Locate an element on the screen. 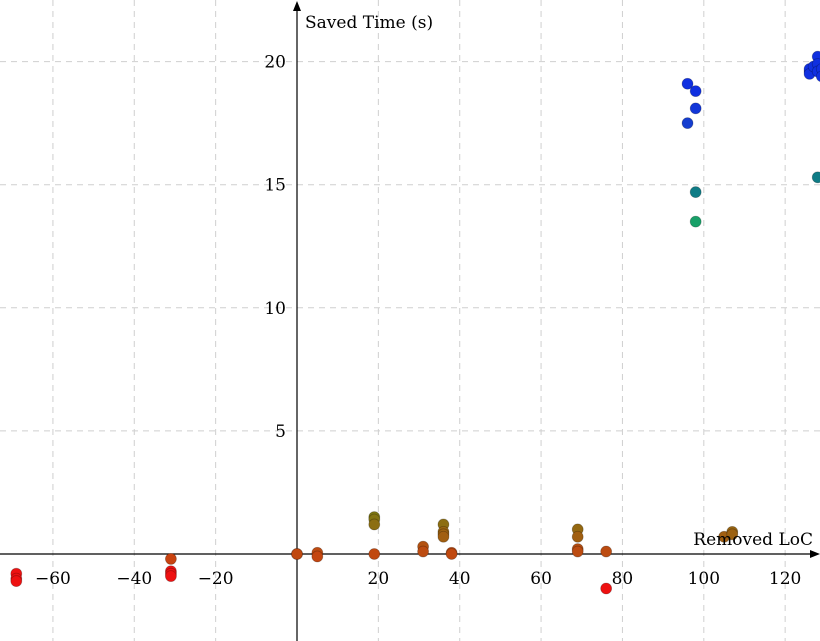 The width and height of the screenshot is (820, 641). x-tick-label: 80 is located at coordinates (623, 579).